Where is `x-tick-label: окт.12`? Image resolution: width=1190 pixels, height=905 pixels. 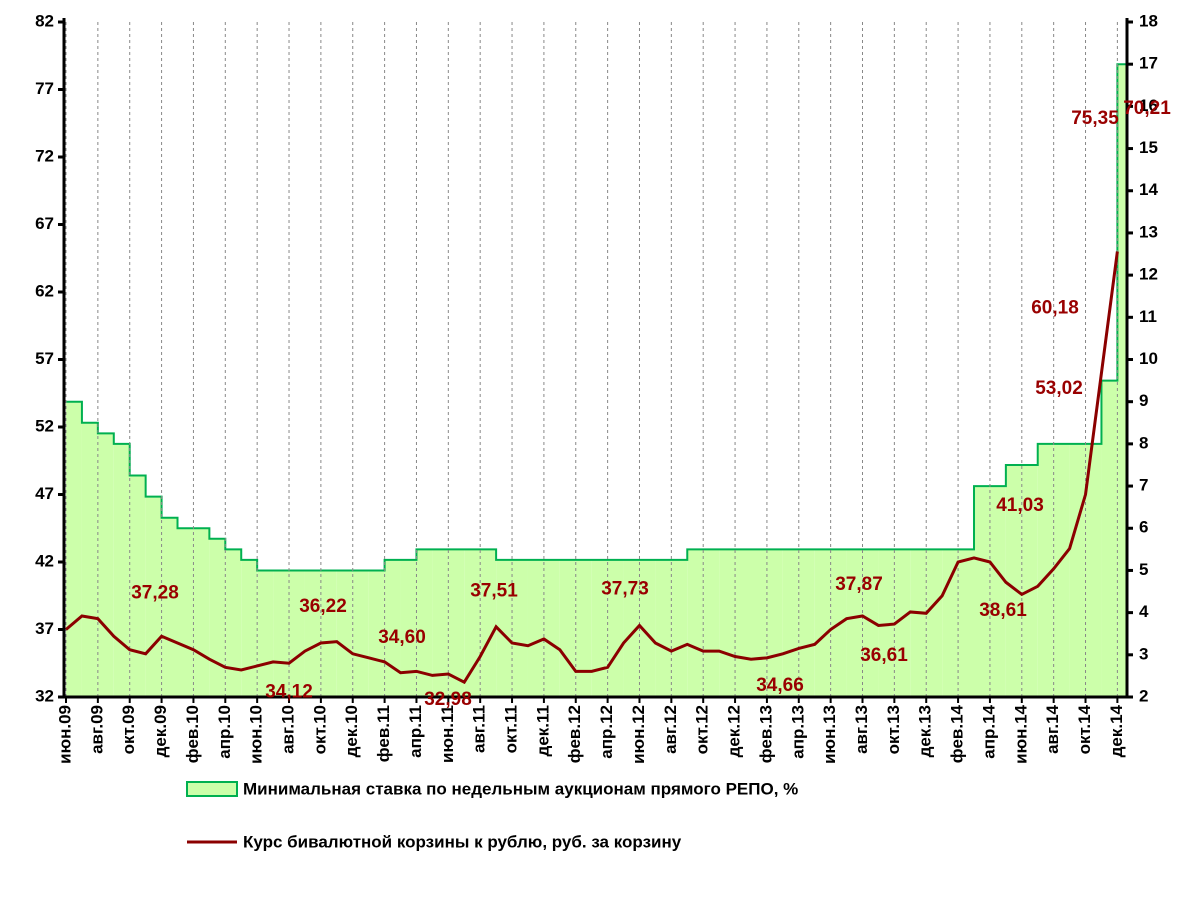
x-tick-label: окт.12 is located at coordinates (702, 729).